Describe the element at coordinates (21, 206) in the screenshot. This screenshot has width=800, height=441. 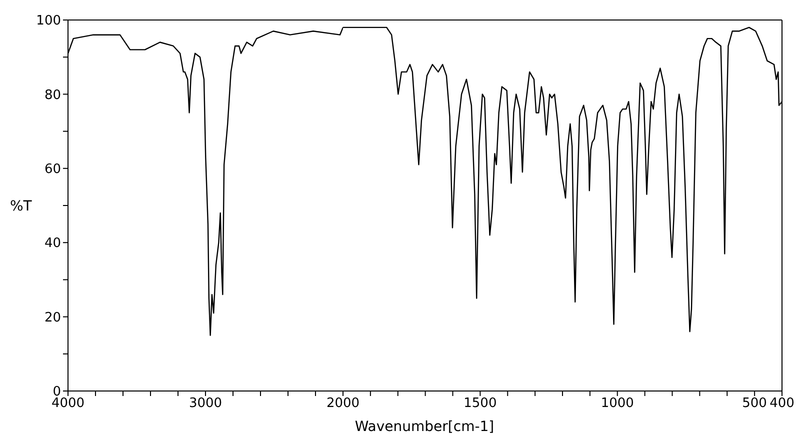
I see `y-axis-title: %T` at that location.